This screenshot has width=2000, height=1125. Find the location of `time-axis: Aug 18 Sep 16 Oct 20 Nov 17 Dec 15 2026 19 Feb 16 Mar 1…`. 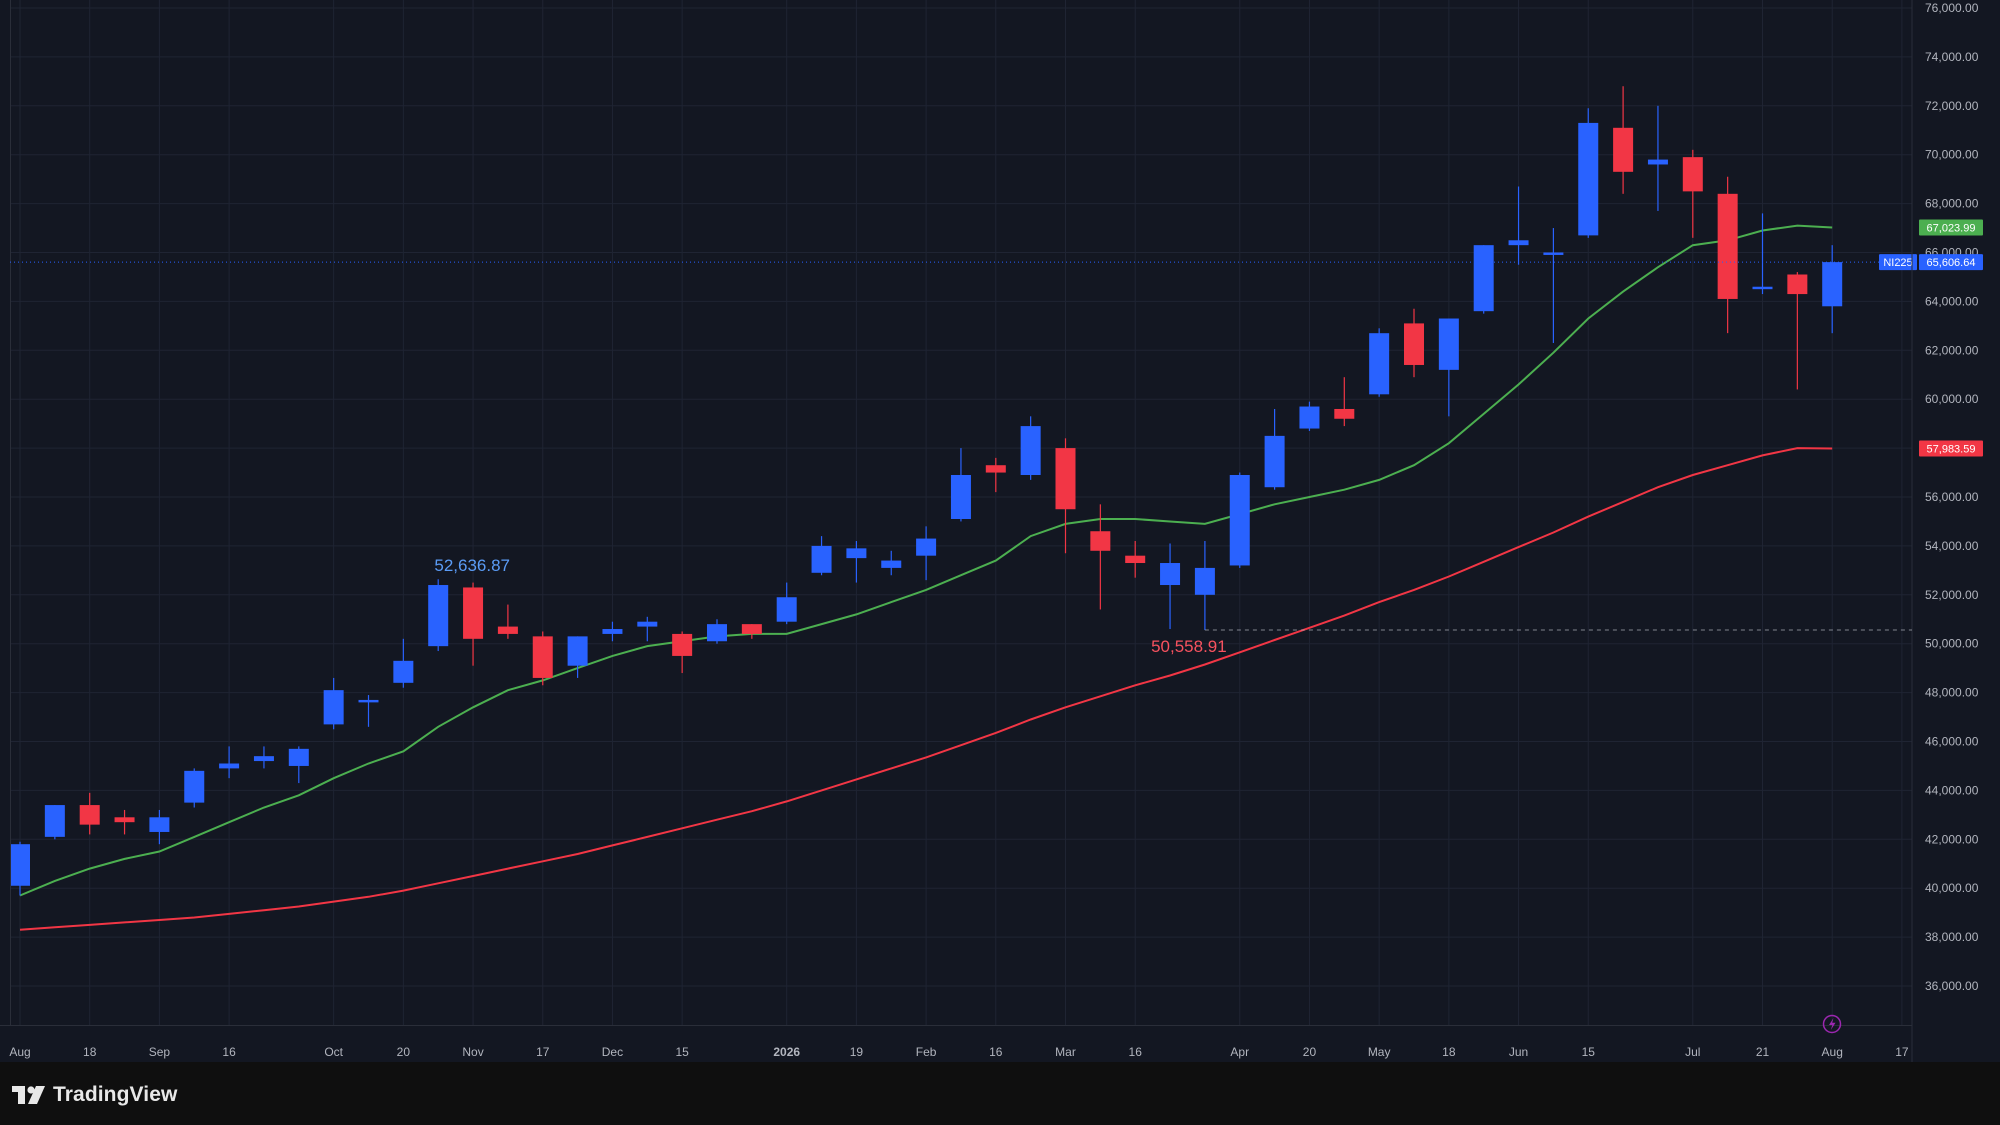

time-axis: Aug 18 Sep 16 Oct 20 Nov 17 Dec 15 2026 19 Feb 16 Mar 1… is located at coordinates (959, 1052).